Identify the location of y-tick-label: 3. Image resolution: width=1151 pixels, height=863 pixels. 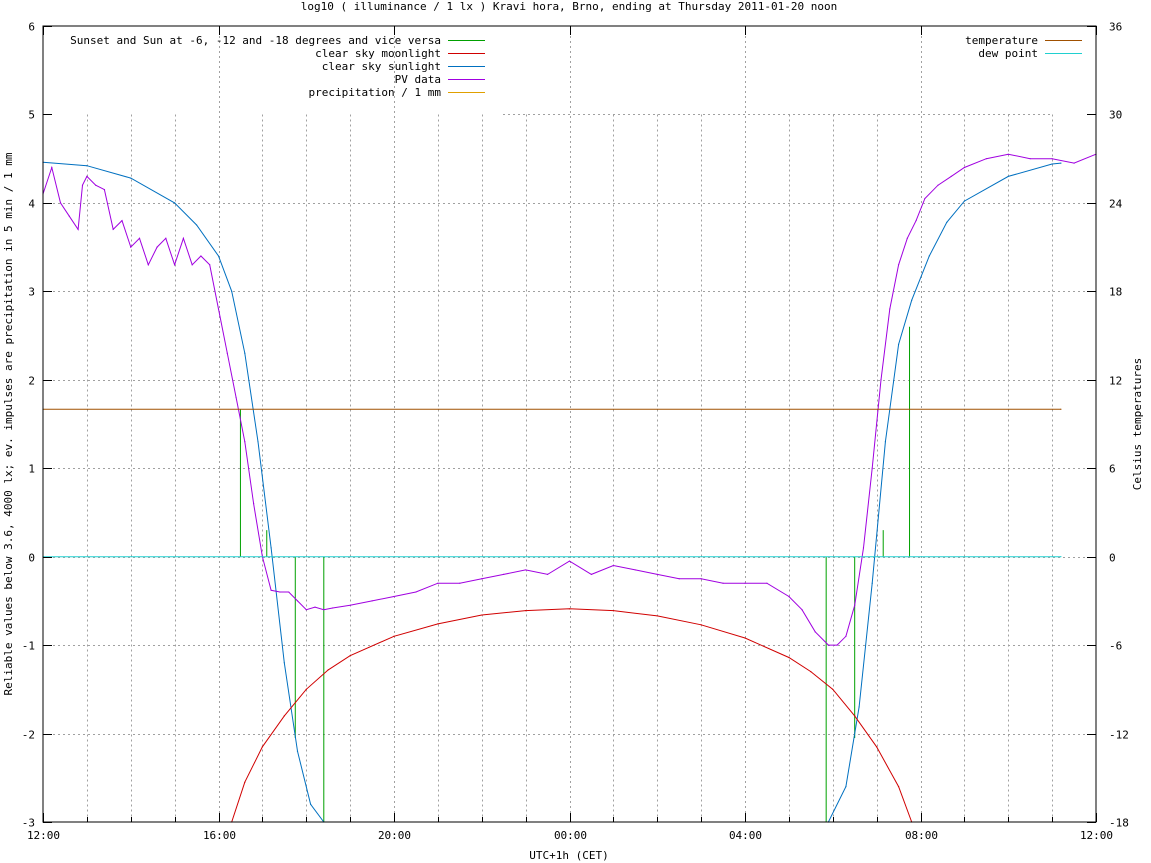
(31, 292).